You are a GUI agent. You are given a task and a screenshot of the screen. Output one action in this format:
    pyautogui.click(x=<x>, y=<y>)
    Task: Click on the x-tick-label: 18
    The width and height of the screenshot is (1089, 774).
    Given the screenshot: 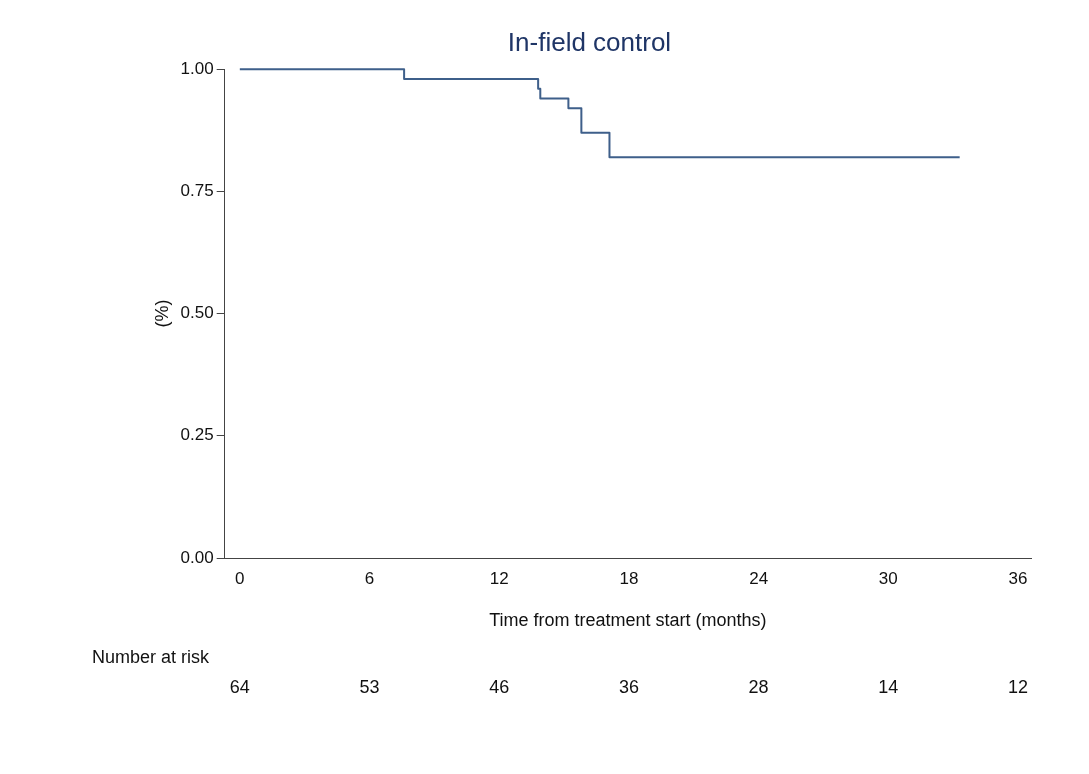 What is the action you would take?
    pyautogui.click(x=629, y=578)
    